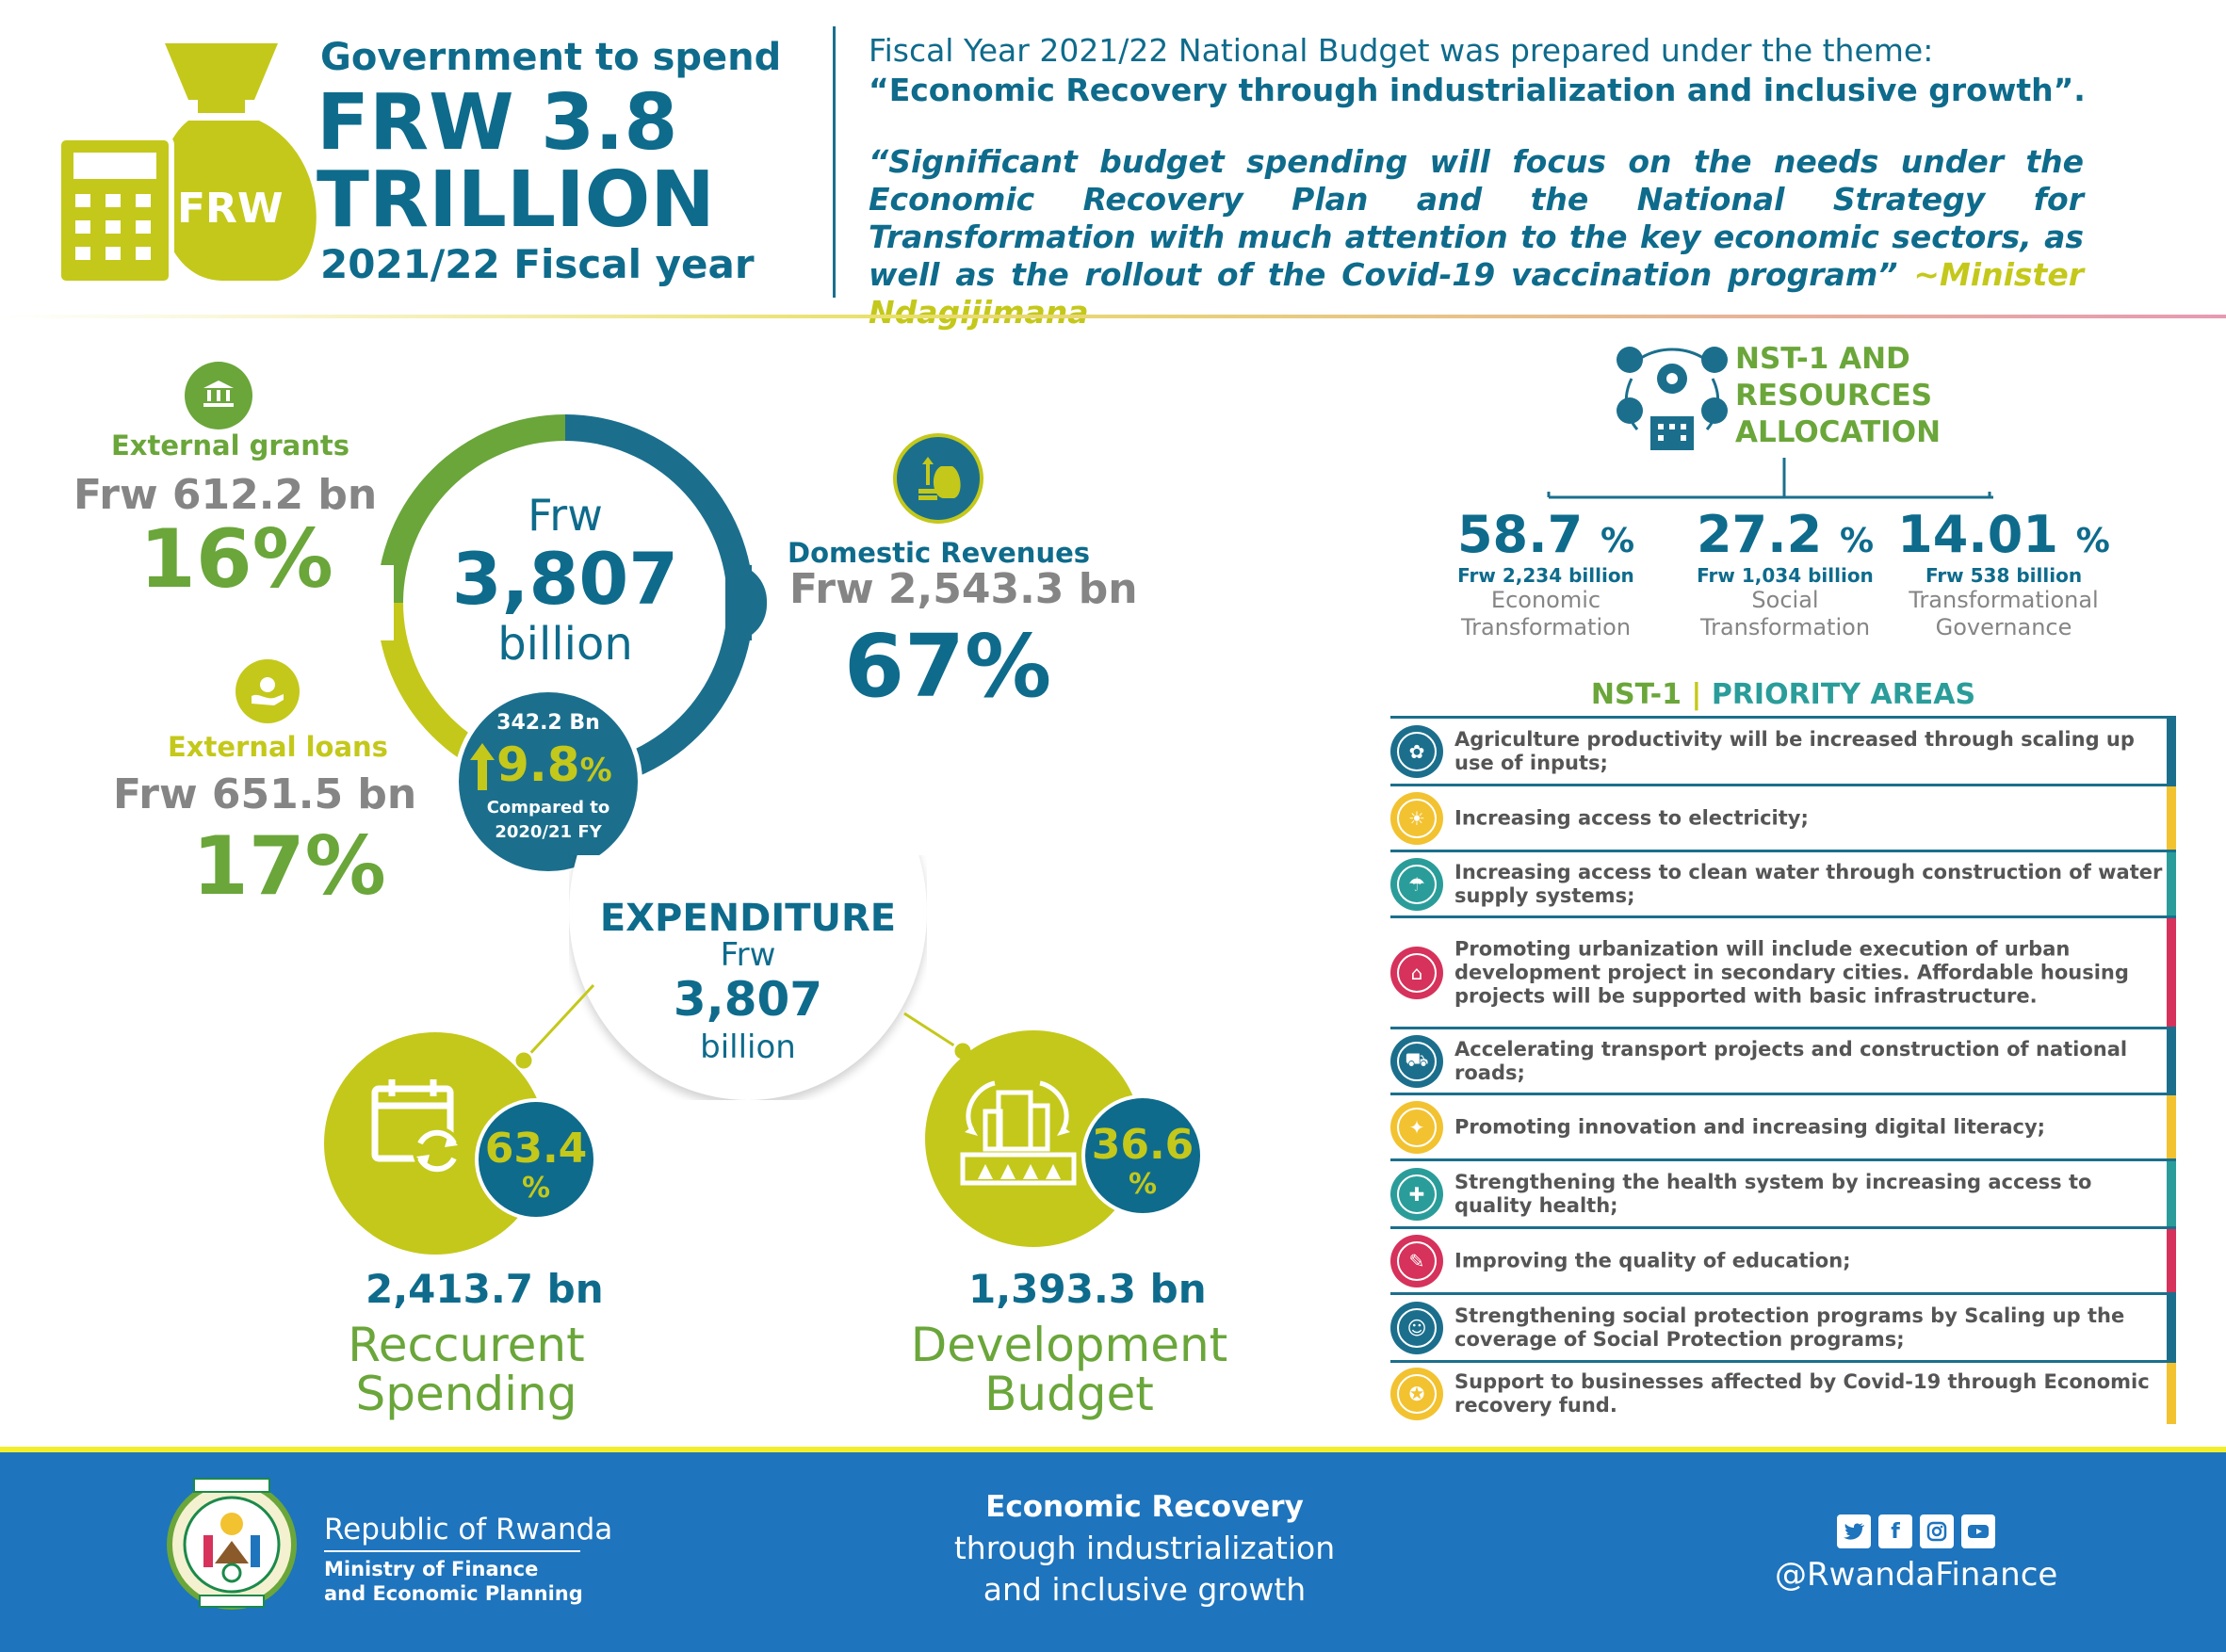  I want to click on footer-tagline-2: through industrialization, so click(1144, 1548).